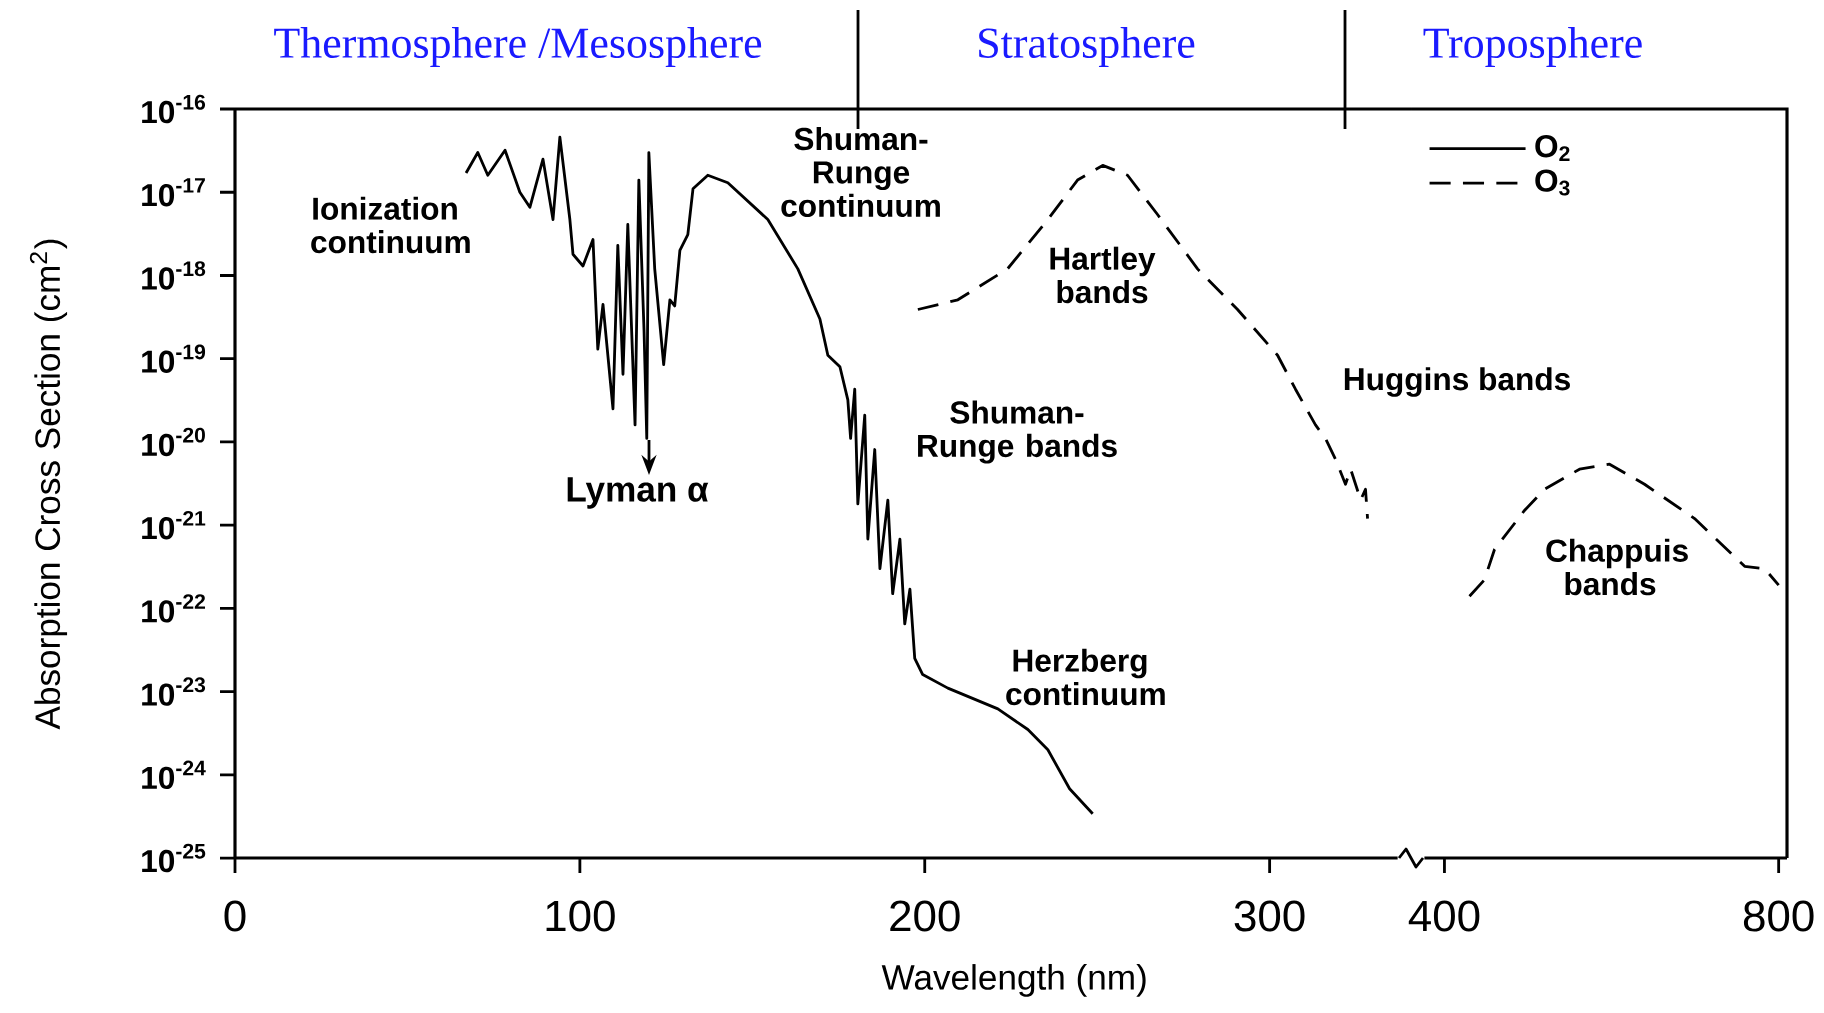 This screenshot has height=1013, width=1824. I want to click on text: Thermosphere /Mesosphere, so click(518, 47).